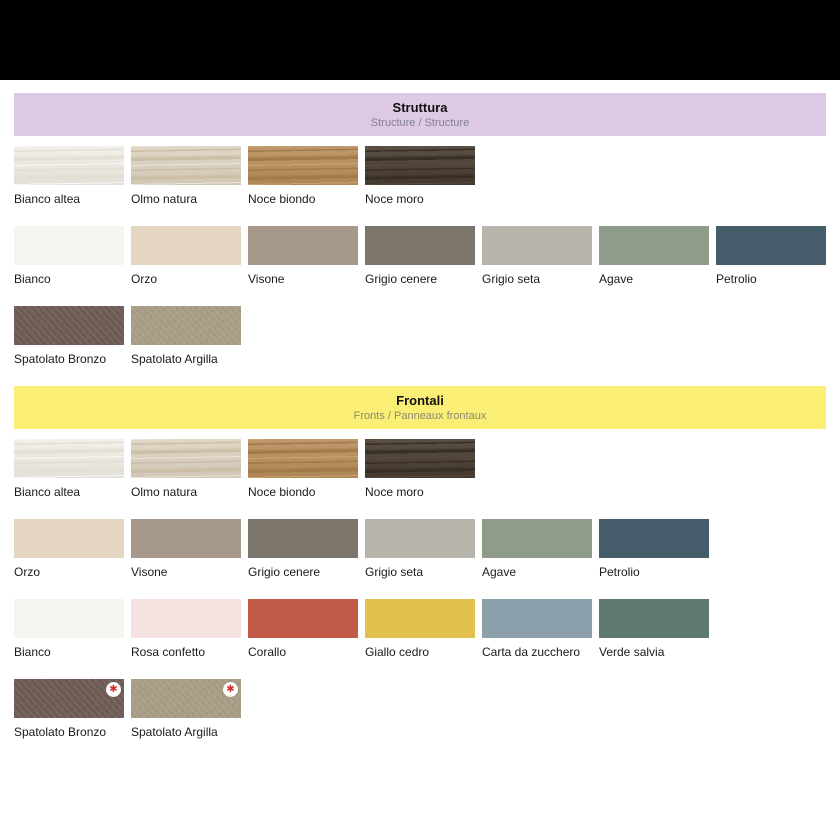  Describe the element at coordinates (168, 652) in the screenshot. I see `swatch-label: Rosa confetto` at that location.